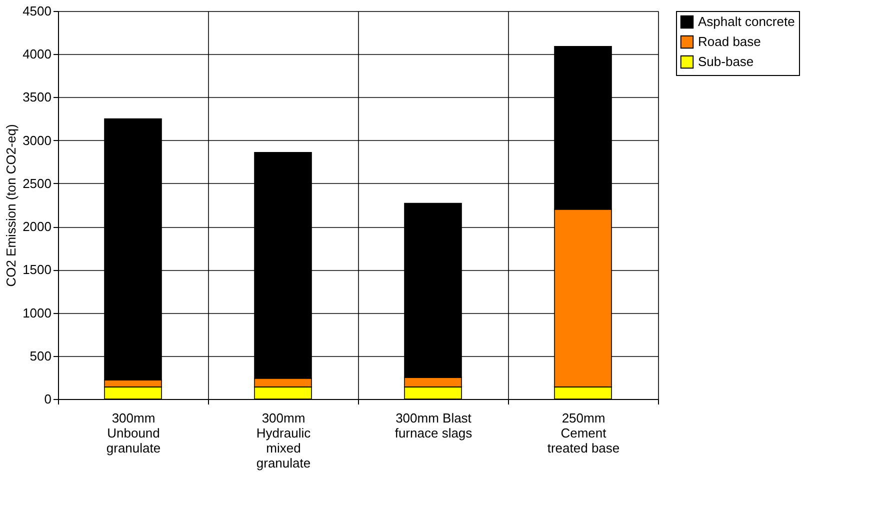  Describe the element at coordinates (37, 140) in the screenshot. I see `y-tick-label: 3000` at that location.